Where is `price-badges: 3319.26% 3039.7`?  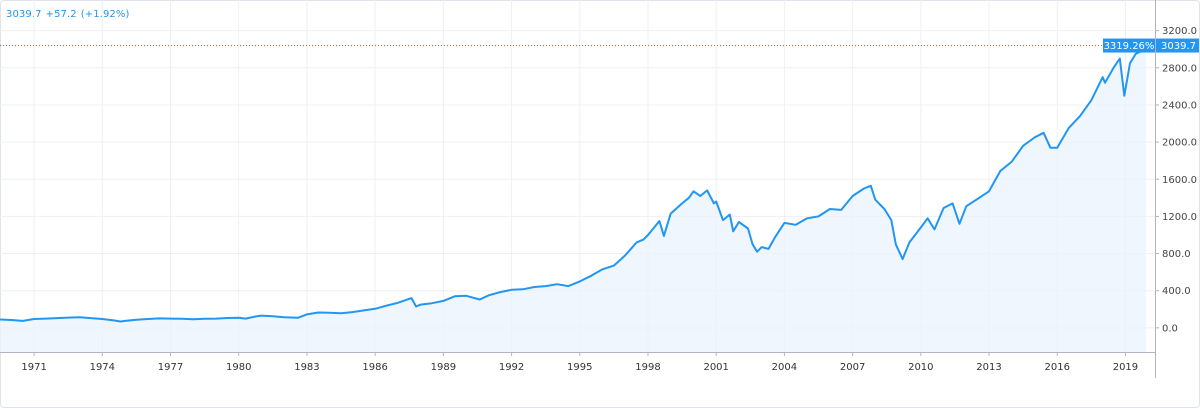
price-badges: 3319.26% 3039.7 is located at coordinates (1151, 45).